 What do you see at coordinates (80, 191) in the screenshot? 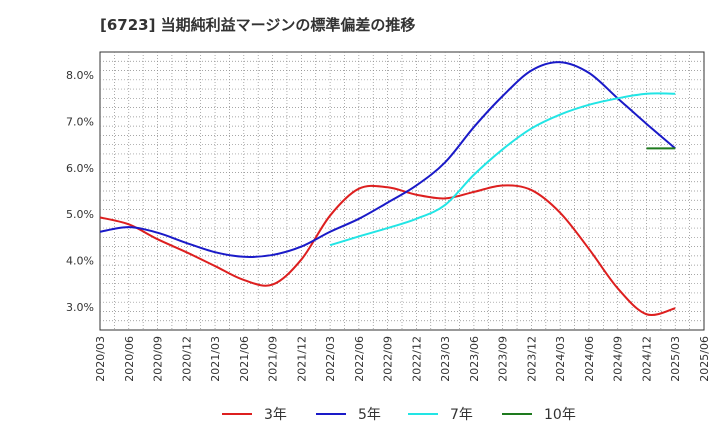
I see `y-axis-ticks: 3.0% 4.0% 5.0% 6.0% 7.0% 8.0%` at bounding box center [80, 191].